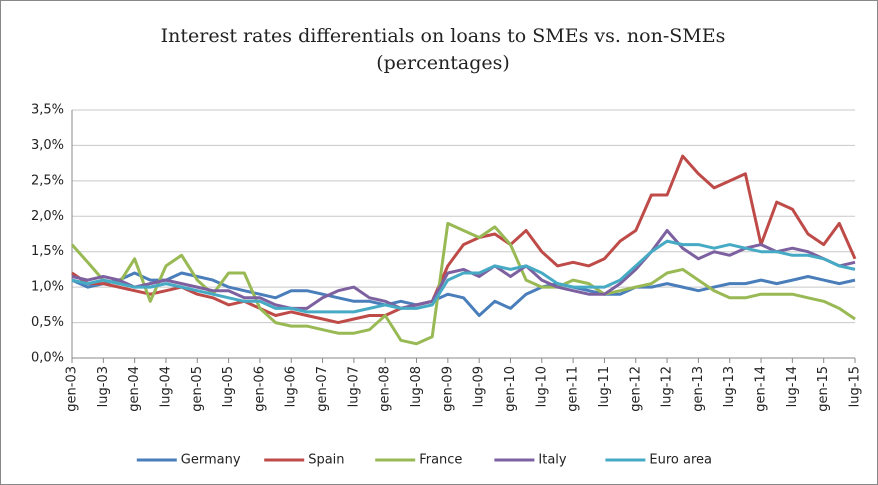 The width and height of the screenshot is (878, 485). What do you see at coordinates (573, 389) in the screenshot?
I see `x-tick-label: gen-11` at bounding box center [573, 389].